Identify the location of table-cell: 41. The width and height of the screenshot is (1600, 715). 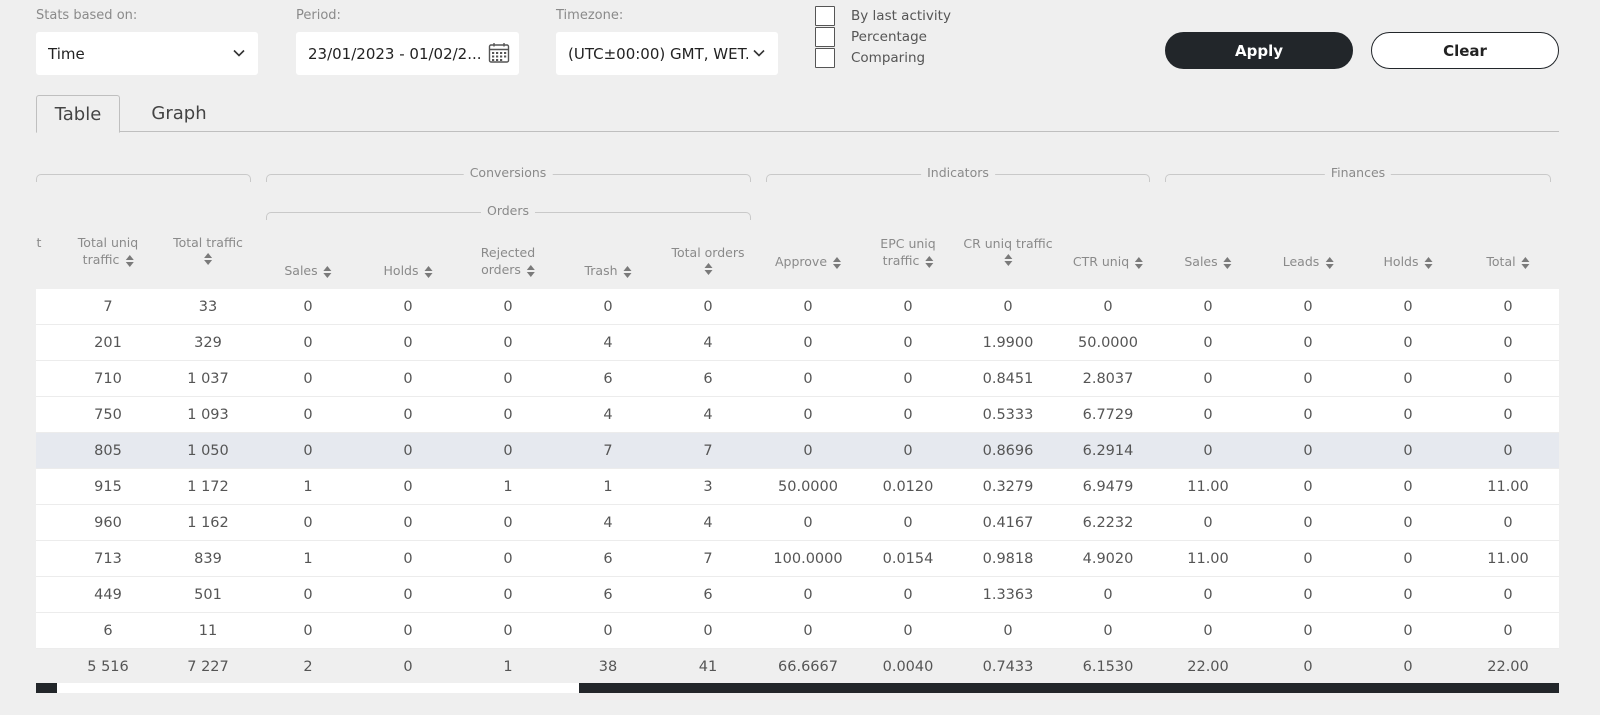
(708, 667).